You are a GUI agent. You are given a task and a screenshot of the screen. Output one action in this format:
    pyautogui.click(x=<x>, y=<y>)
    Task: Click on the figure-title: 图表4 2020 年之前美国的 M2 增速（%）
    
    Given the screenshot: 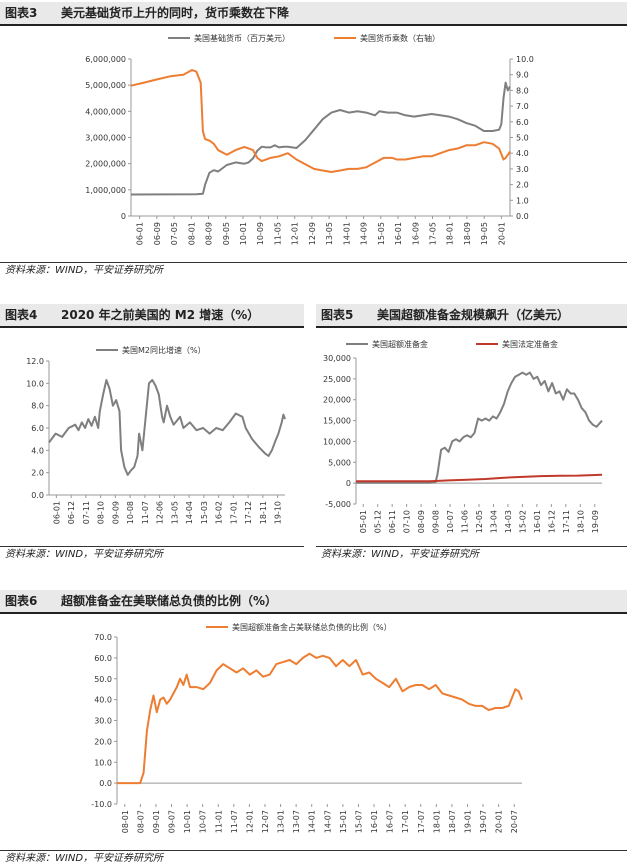 What is the action you would take?
    pyautogui.click(x=152, y=316)
    